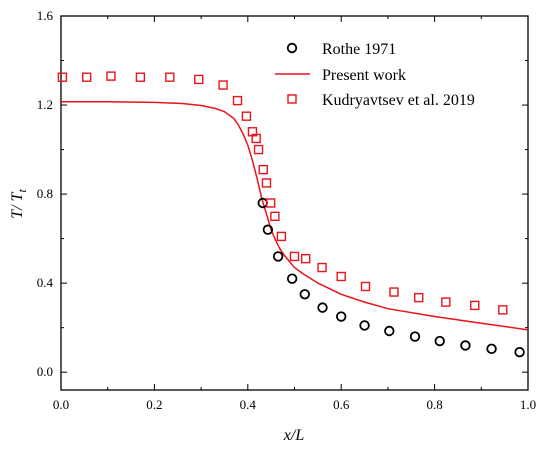 This screenshot has width=550, height=453. What do you see at coordinates (248, 404) in the screenshot?
I see `x-tick-label: 0.4` at bounding box center [248, 404].